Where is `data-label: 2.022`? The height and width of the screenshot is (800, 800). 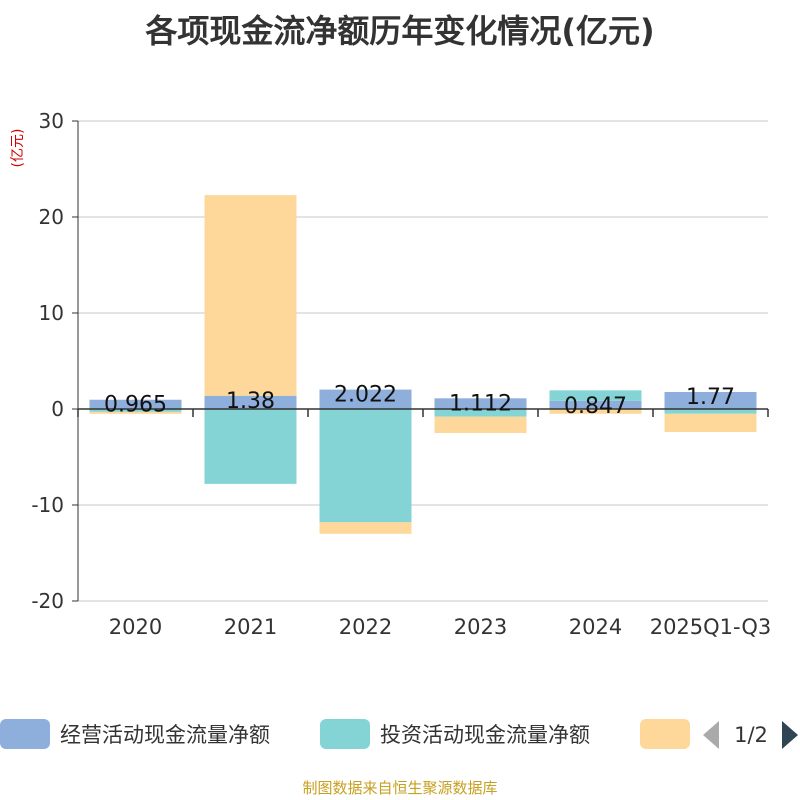 data-label: 2.022 is located at coordinates (365, 395).